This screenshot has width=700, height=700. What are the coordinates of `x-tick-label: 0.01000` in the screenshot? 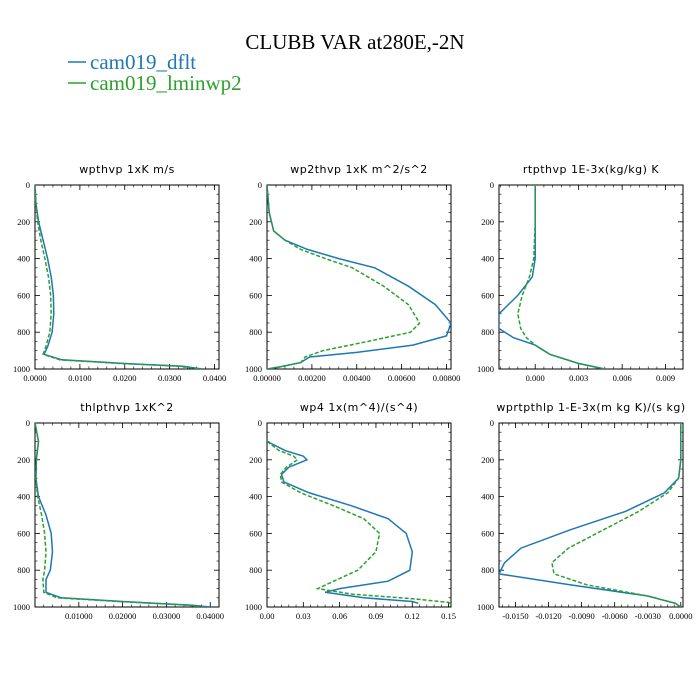 It's located at (79, 616).